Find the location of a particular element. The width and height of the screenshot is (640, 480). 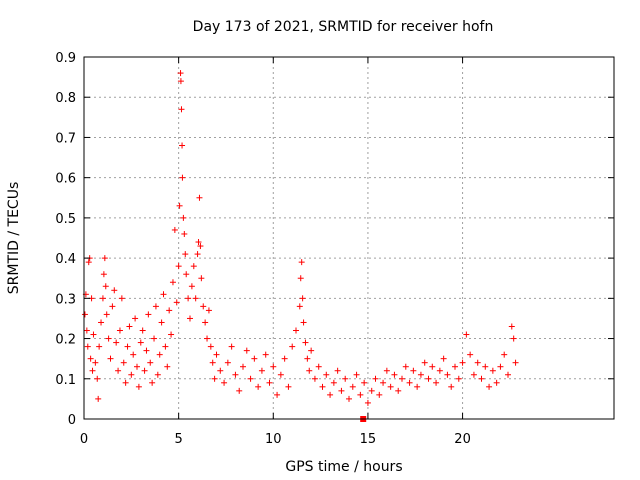

x-tick-label: 20 is located at coordinates (462, 439).